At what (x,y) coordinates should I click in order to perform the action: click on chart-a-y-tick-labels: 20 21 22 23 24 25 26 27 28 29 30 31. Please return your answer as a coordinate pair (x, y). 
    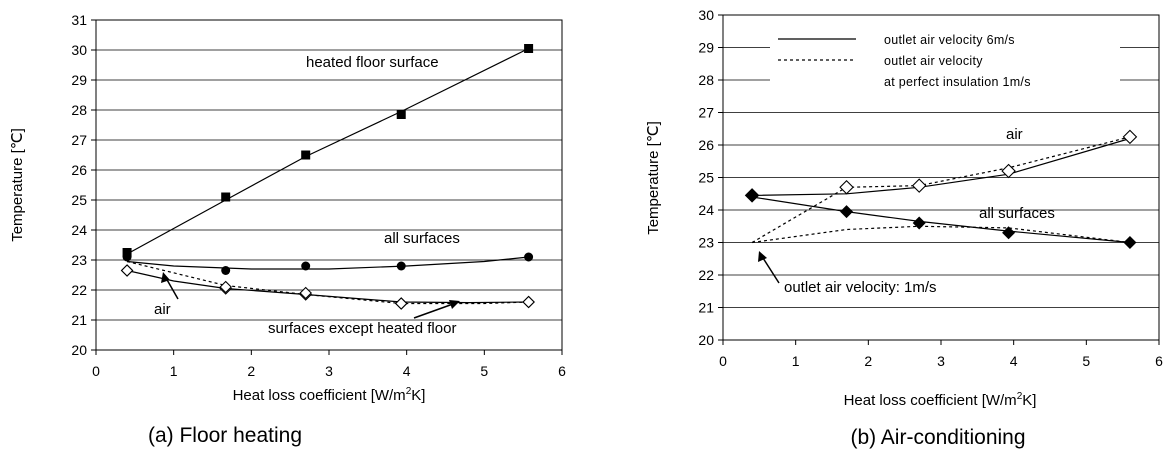
    Looking at the image, I should click on (83, 185).